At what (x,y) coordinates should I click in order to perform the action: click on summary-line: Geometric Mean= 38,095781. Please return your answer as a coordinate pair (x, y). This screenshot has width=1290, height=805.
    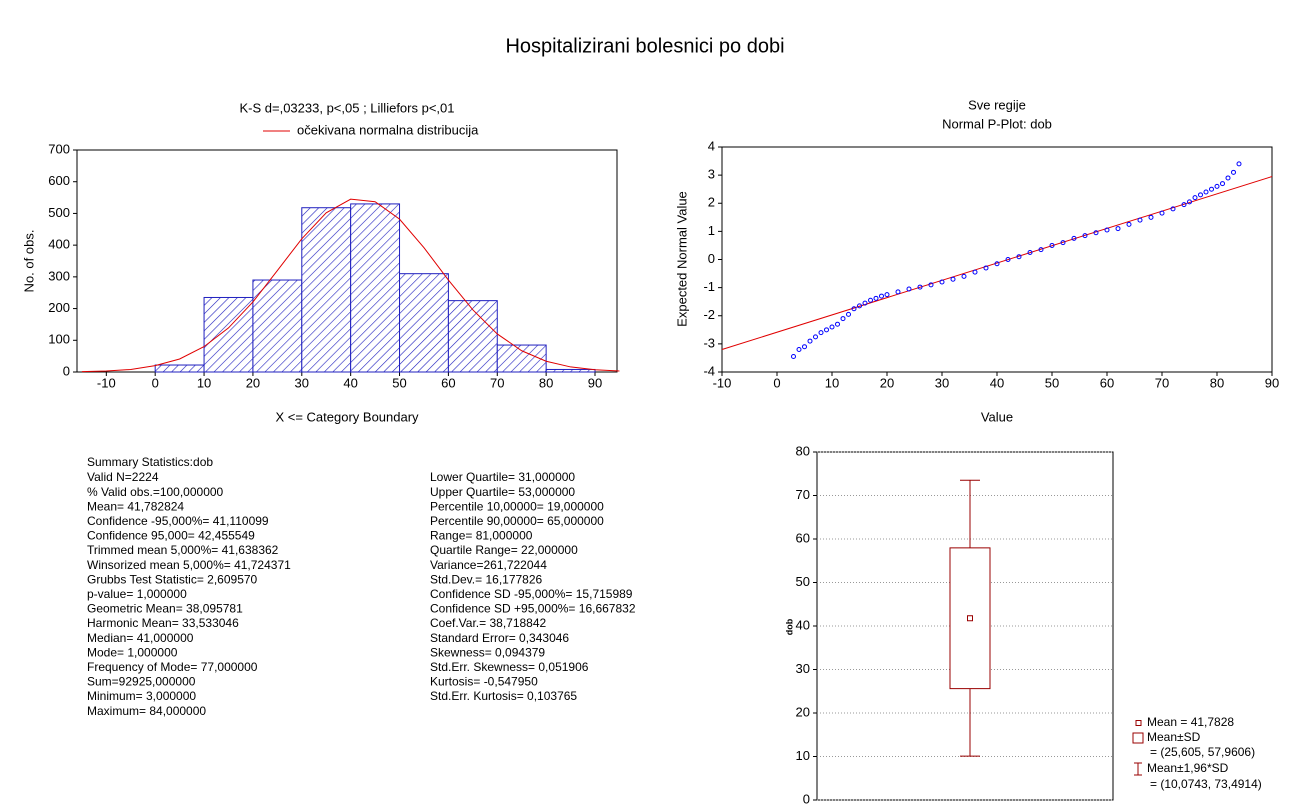
    Looking at the image, I should click on (165, 609).